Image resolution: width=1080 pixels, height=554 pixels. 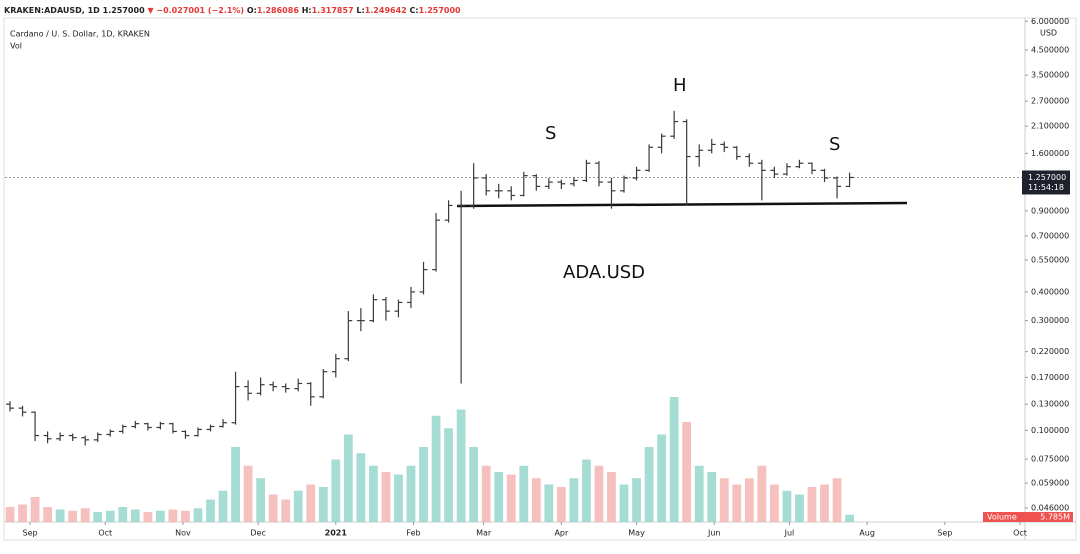 I want to click on countdown: 11:54:18, so click(x=1046, y=187).